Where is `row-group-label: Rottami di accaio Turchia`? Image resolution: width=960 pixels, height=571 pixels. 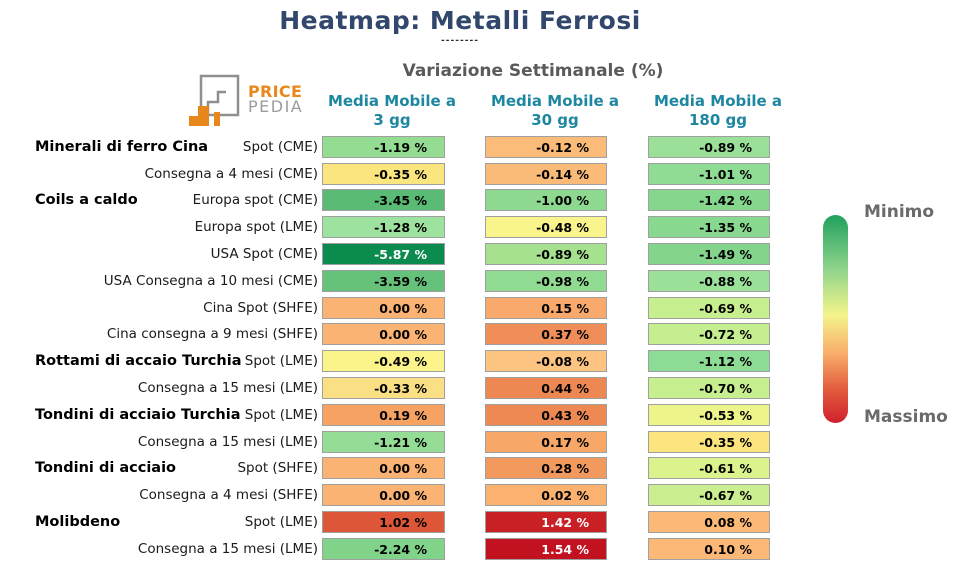 row-group-label: Rottami di accaio Turchia is located at coordinates (138, 361).